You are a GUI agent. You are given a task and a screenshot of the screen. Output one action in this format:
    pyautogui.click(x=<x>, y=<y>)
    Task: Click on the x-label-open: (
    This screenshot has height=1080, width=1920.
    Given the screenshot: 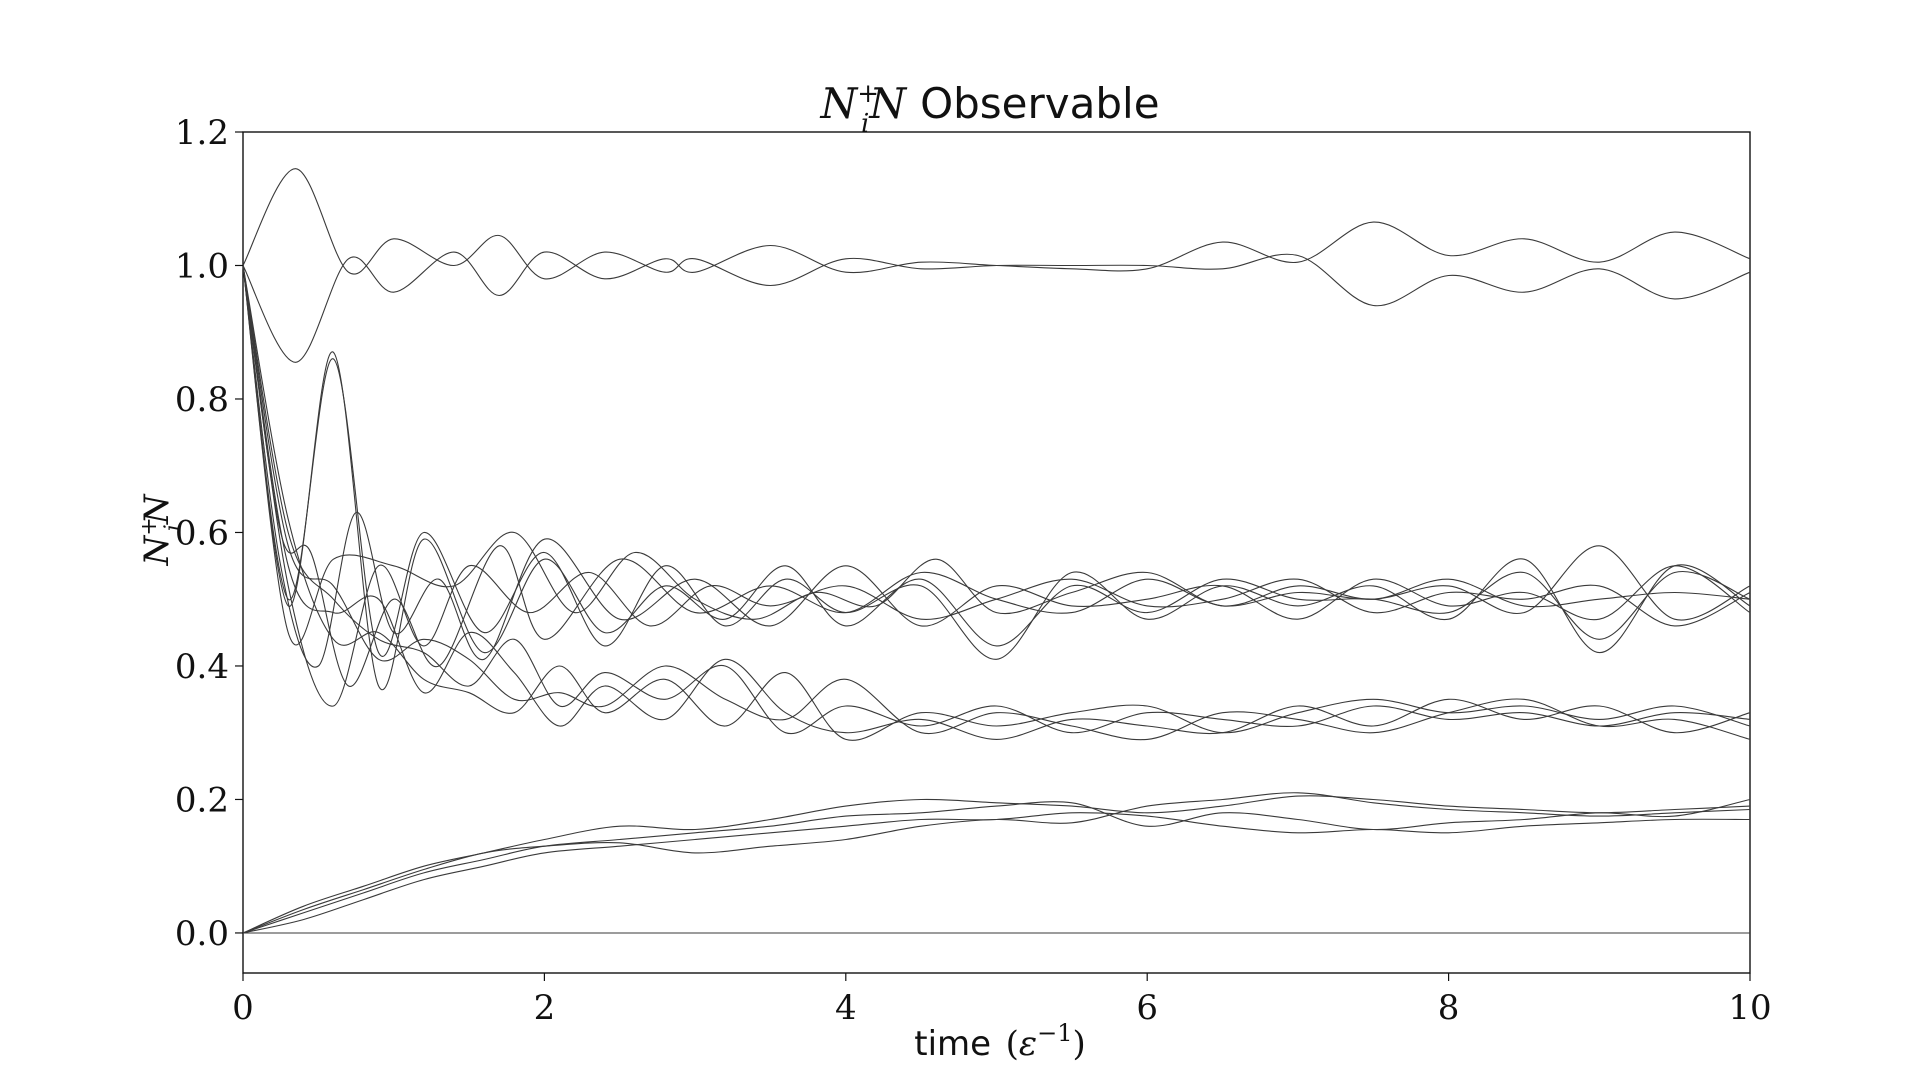 What is the action you would take?
    pyautogui.click(x=1012, y=1044)
    